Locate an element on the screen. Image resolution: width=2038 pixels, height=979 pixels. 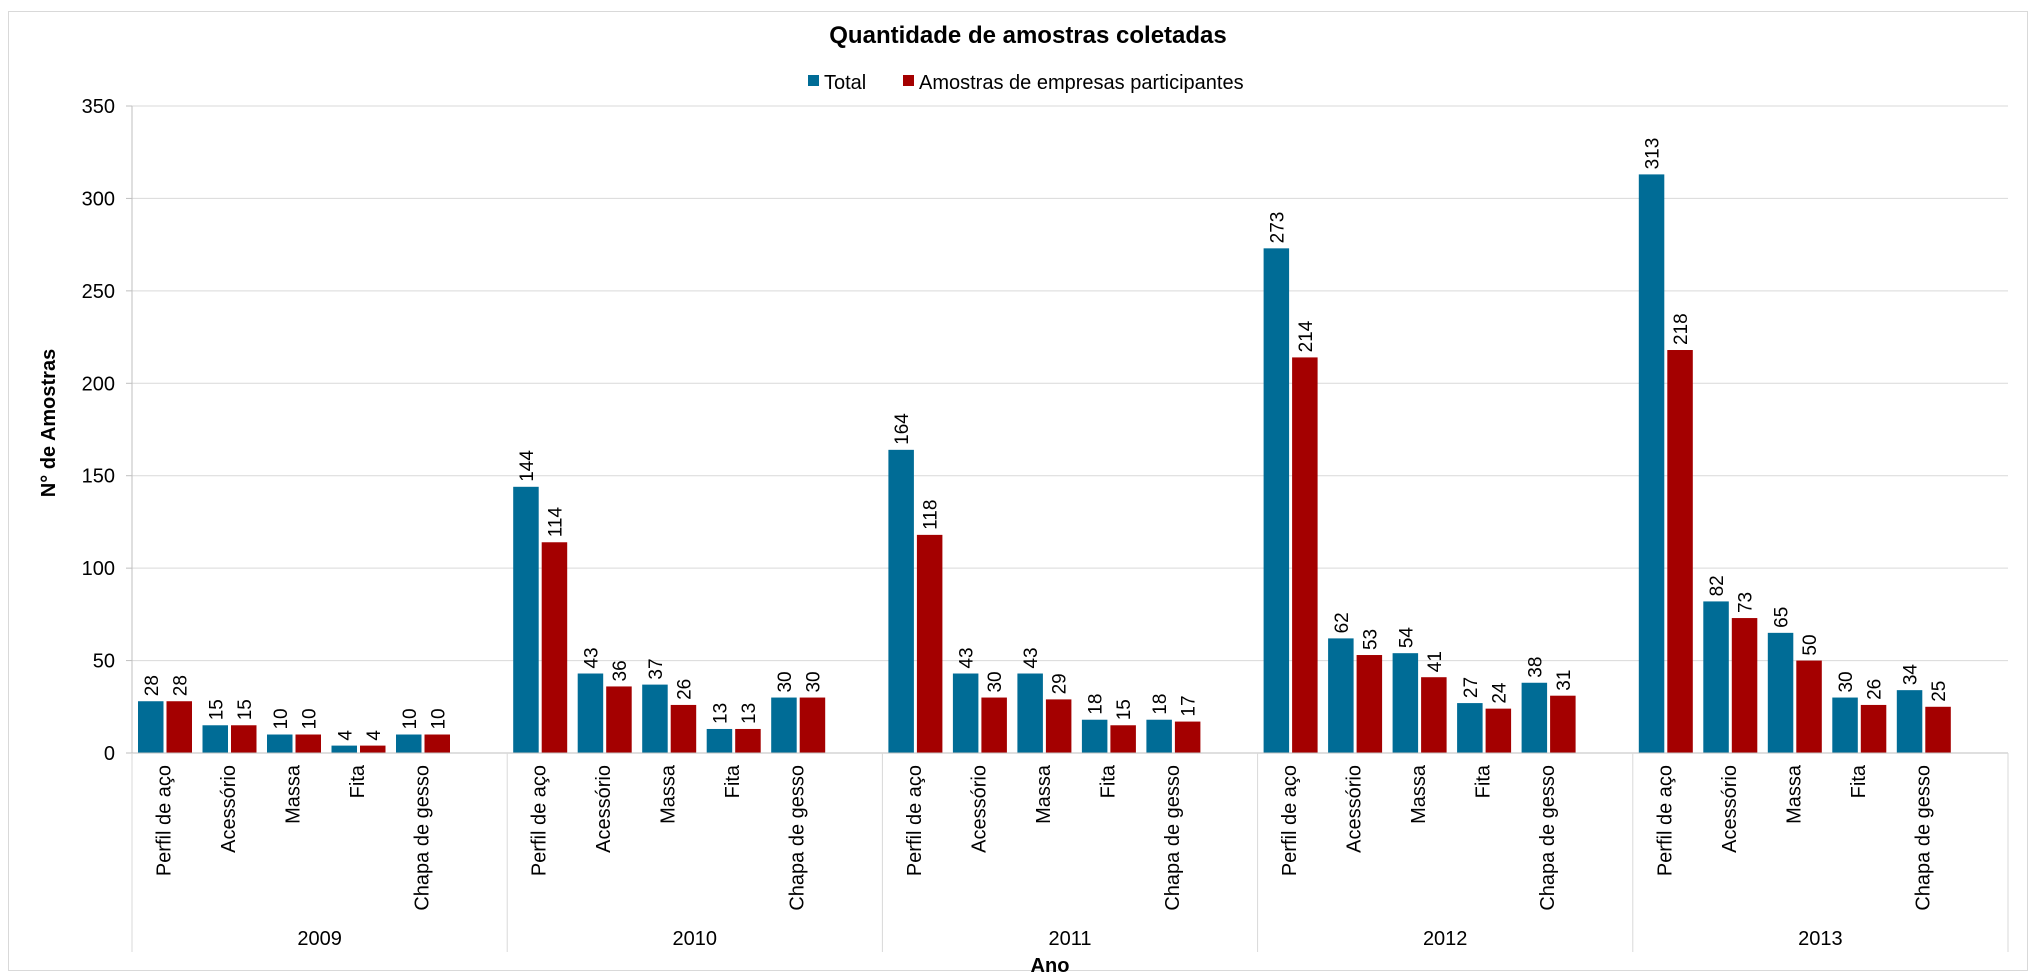
data-label: 34 is located at coordinates (1911, 675).